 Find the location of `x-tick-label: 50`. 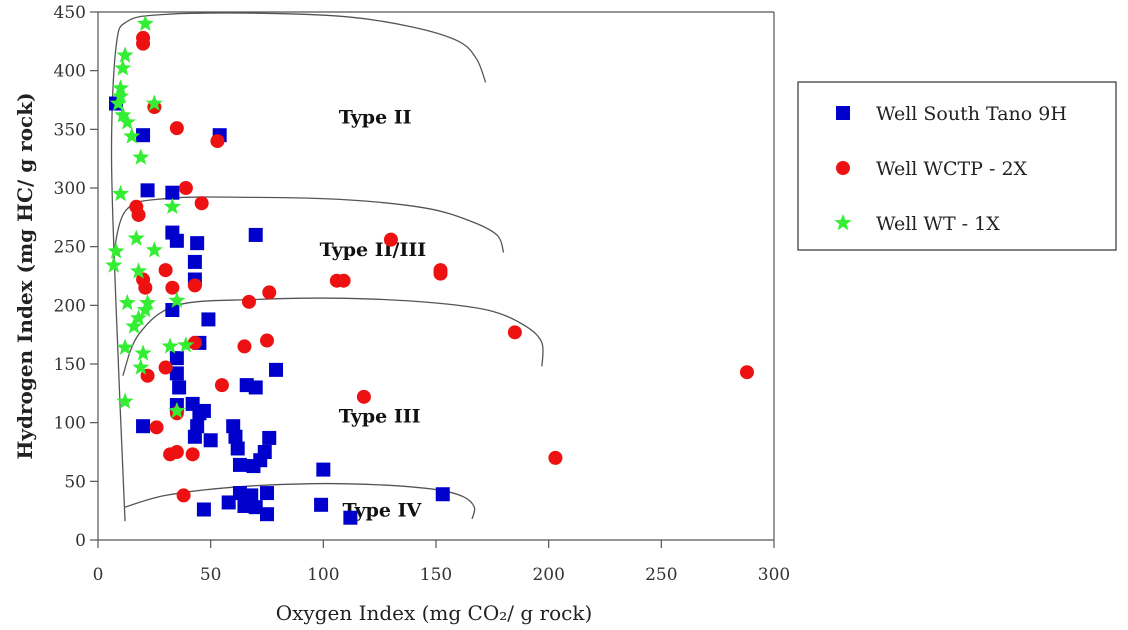

x-tick-label: 50 is located at coordinates (211, 575).